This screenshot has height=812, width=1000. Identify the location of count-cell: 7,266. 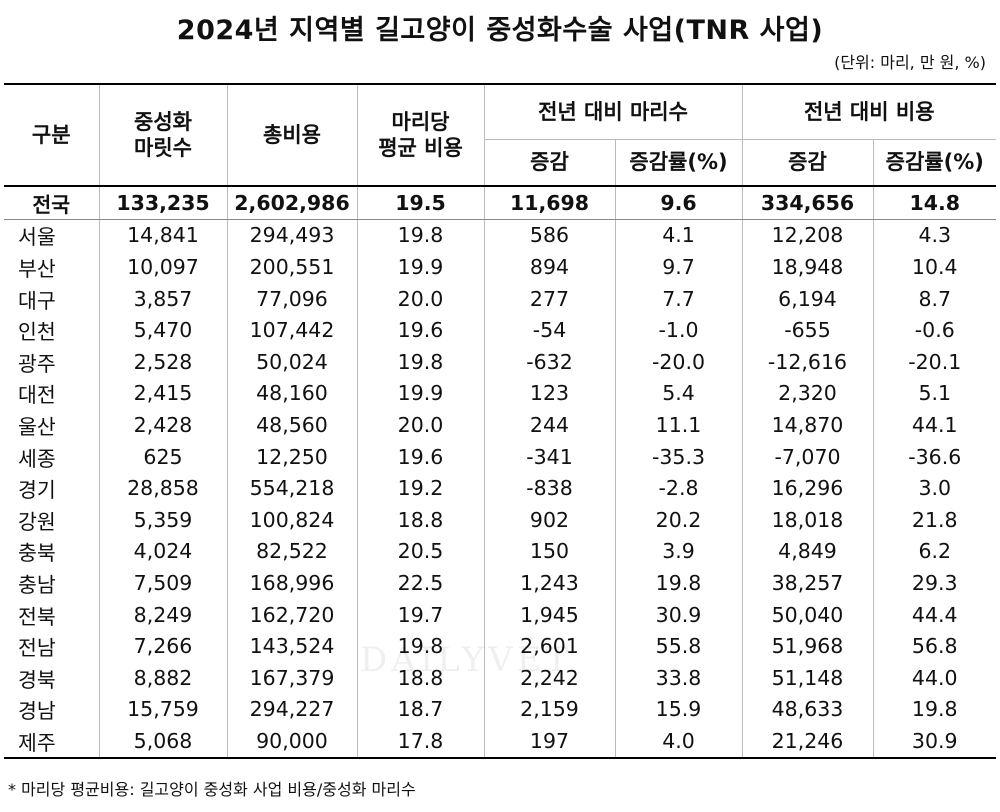
(162, 646).